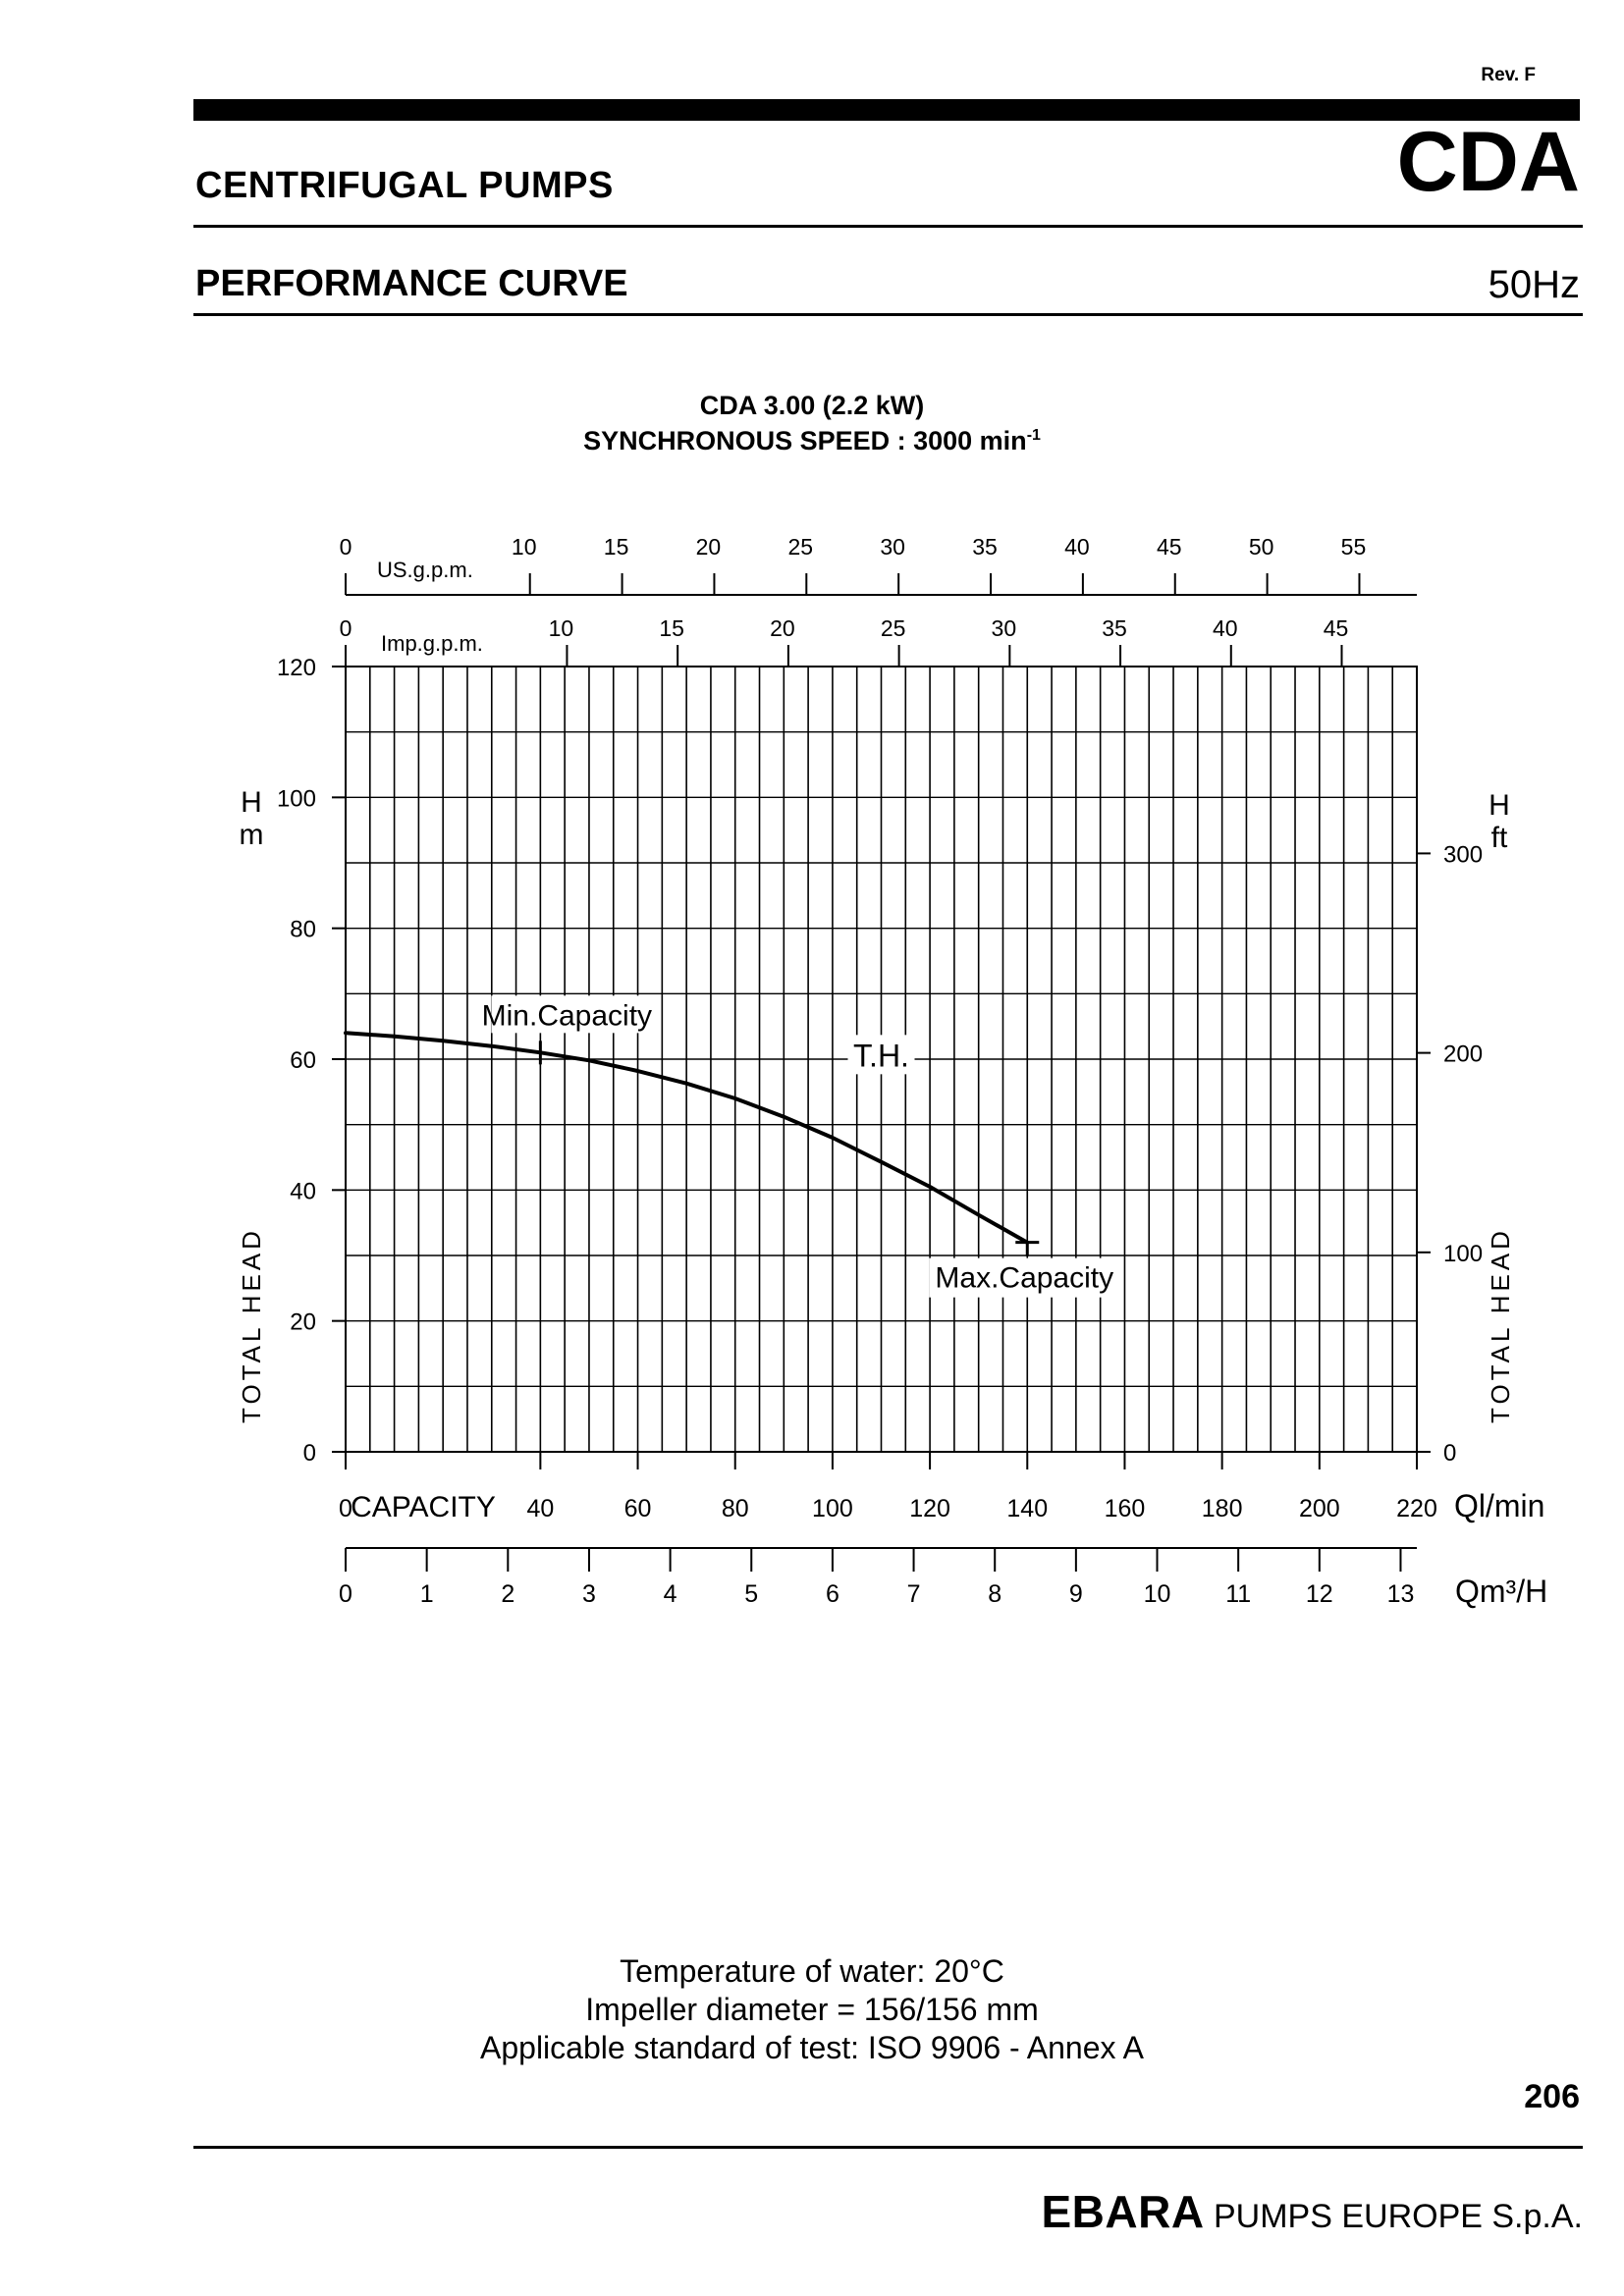 This screenshot has height=2296, width=1624. Describe the element at coordinates (540, 1508) in the screenshot. I see `x-tick-label: 40` at that location.